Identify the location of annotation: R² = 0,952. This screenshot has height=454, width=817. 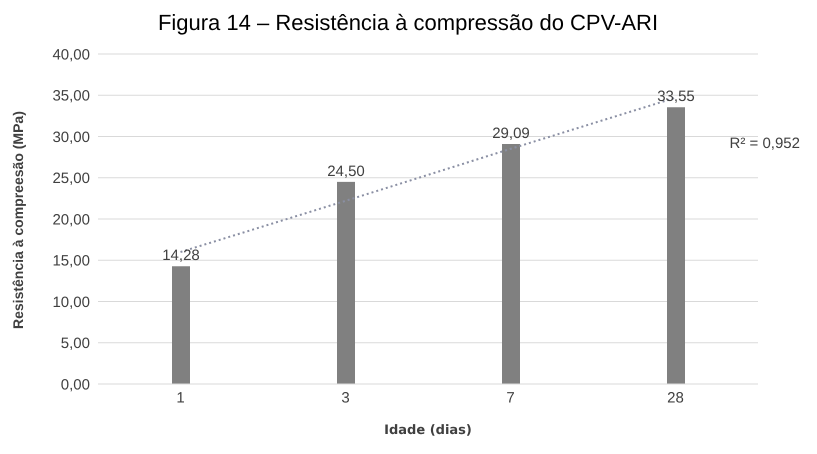
(765, 143).